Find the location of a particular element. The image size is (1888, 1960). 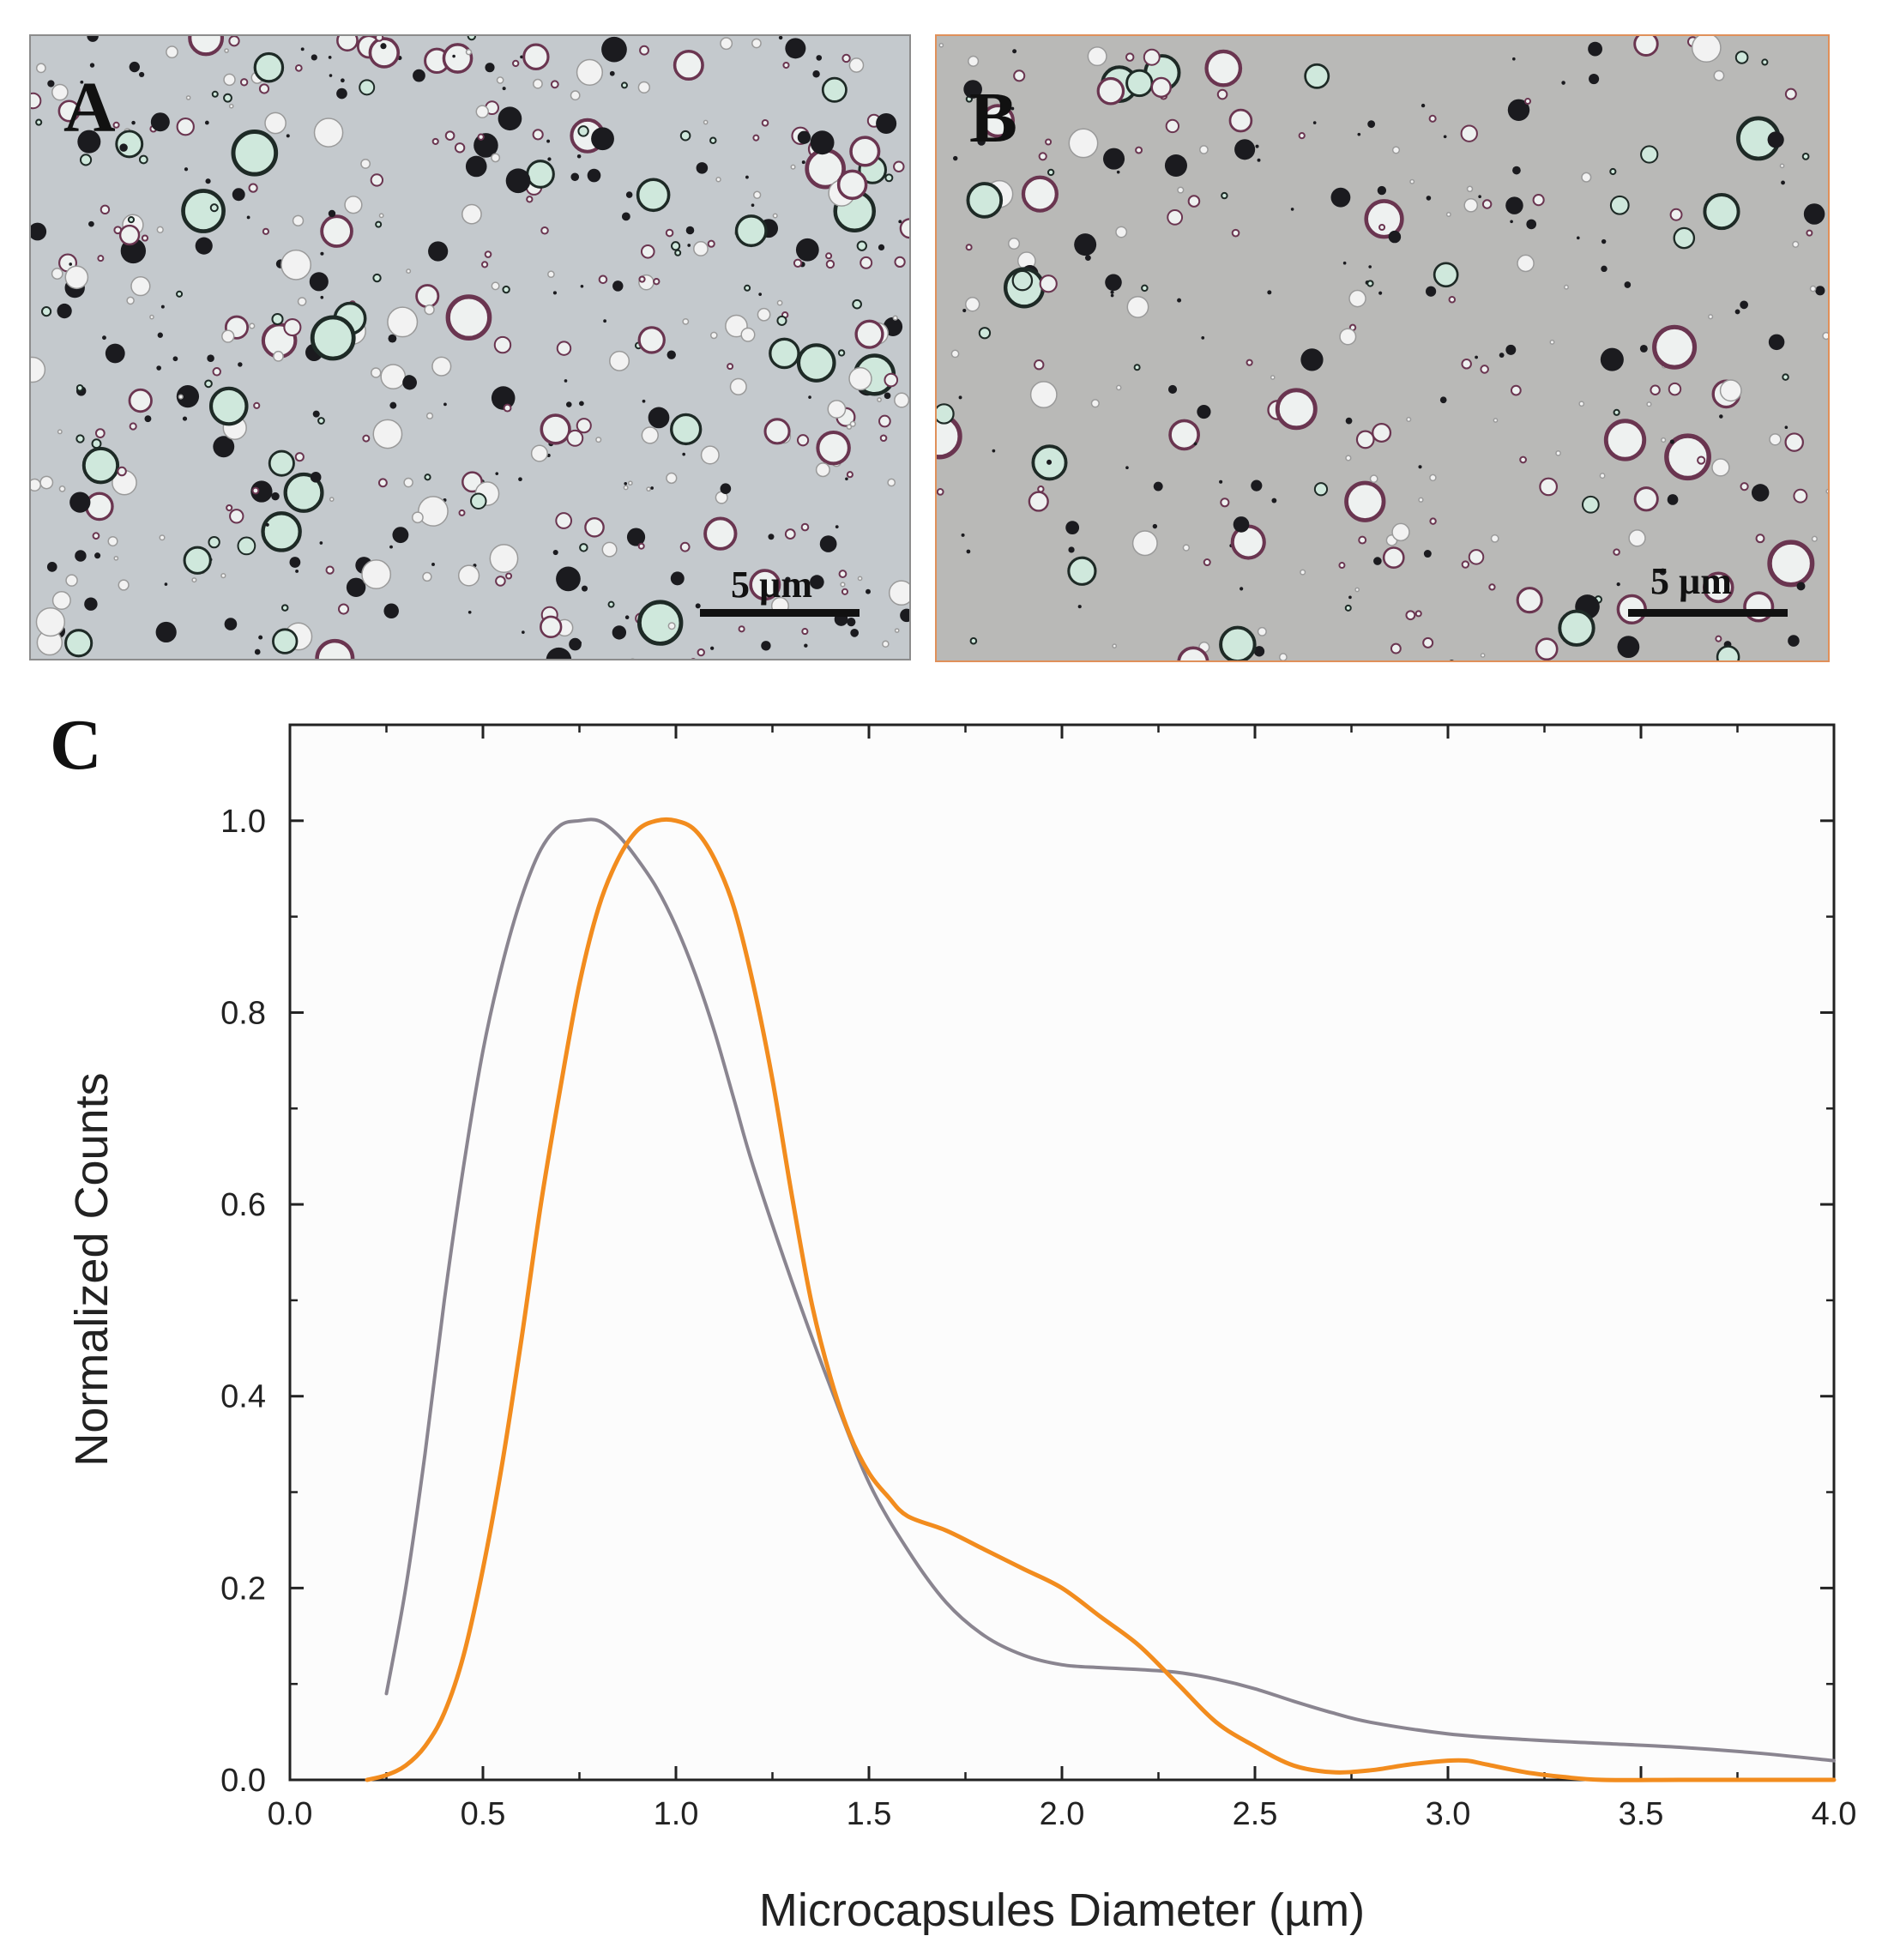

y-tick-label: 0.2 is located at coordinates (243, 1589).